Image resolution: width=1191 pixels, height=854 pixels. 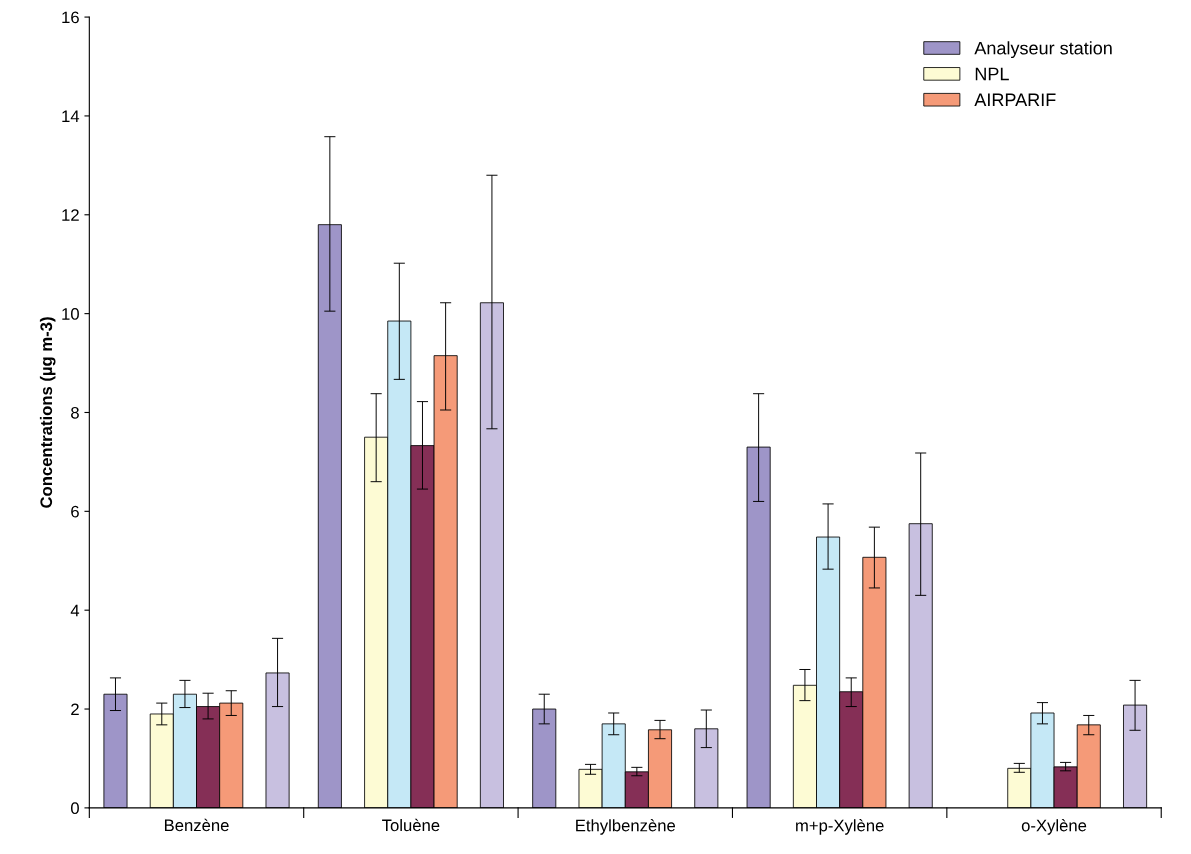 I want to click on y-tick-label: 0, so click(x=74, y=808).